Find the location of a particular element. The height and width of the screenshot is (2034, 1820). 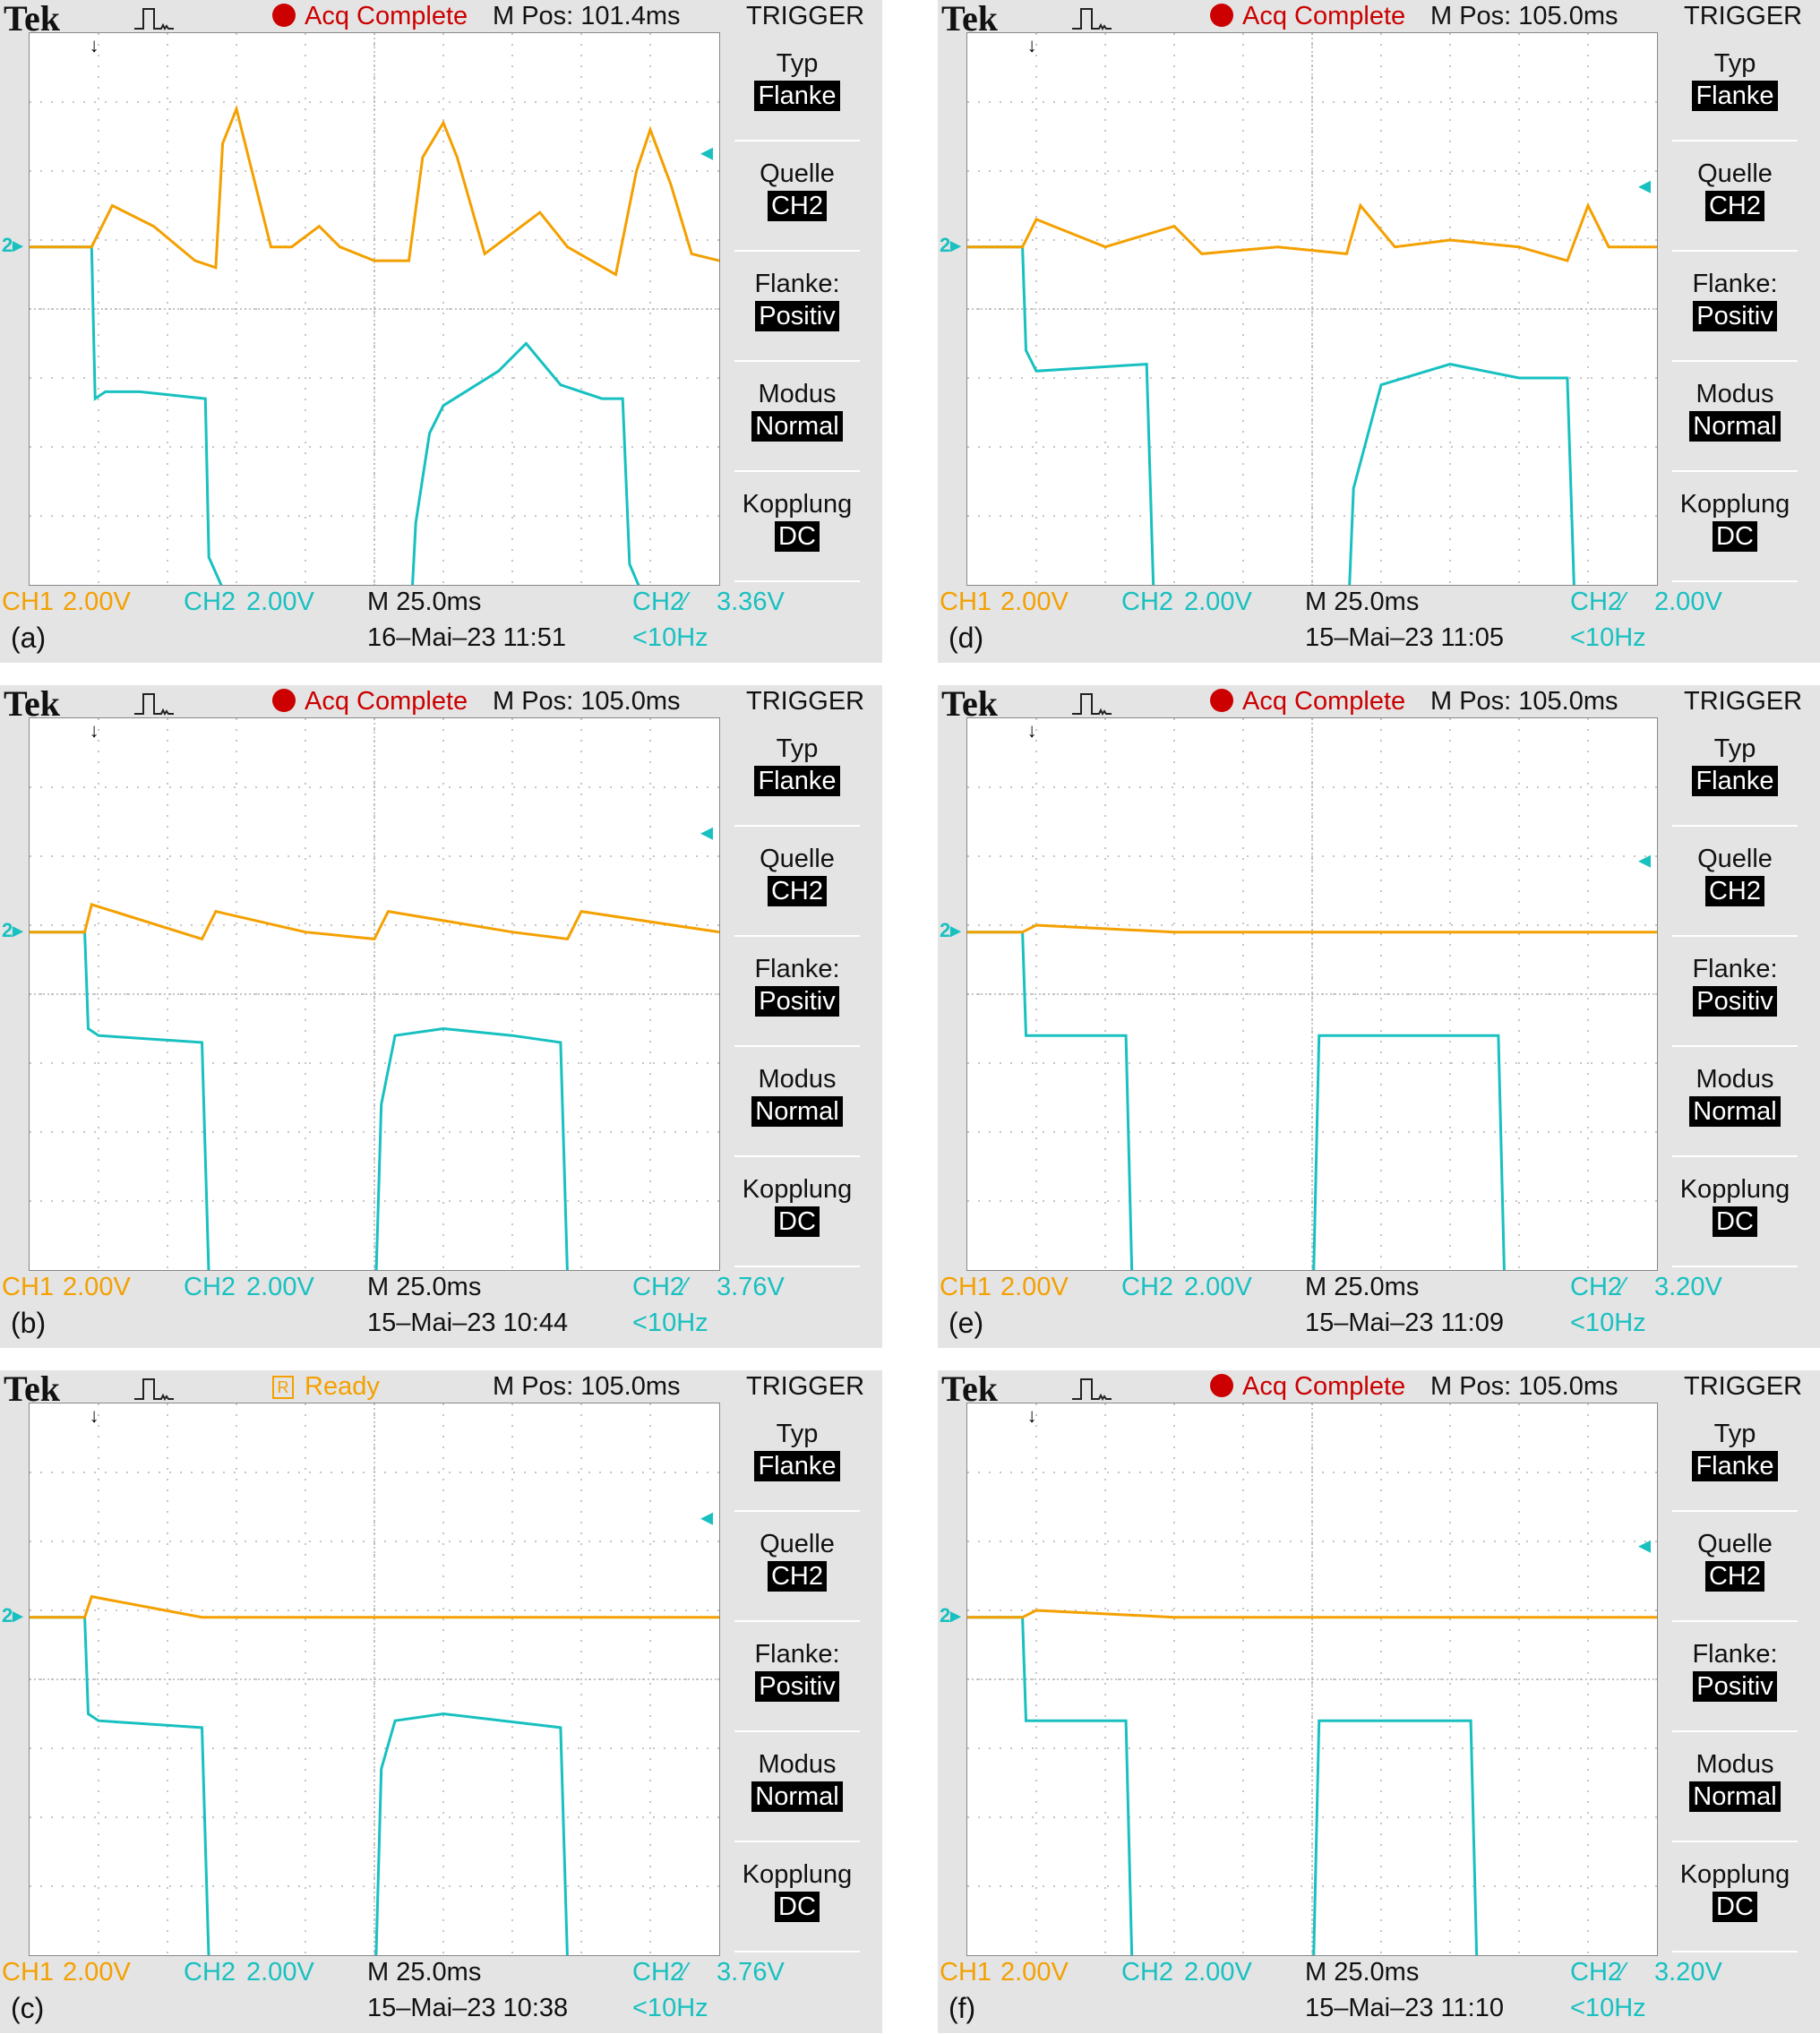

trigger-slope-icon: ⁄ is located at coordinates (1622, 1972).